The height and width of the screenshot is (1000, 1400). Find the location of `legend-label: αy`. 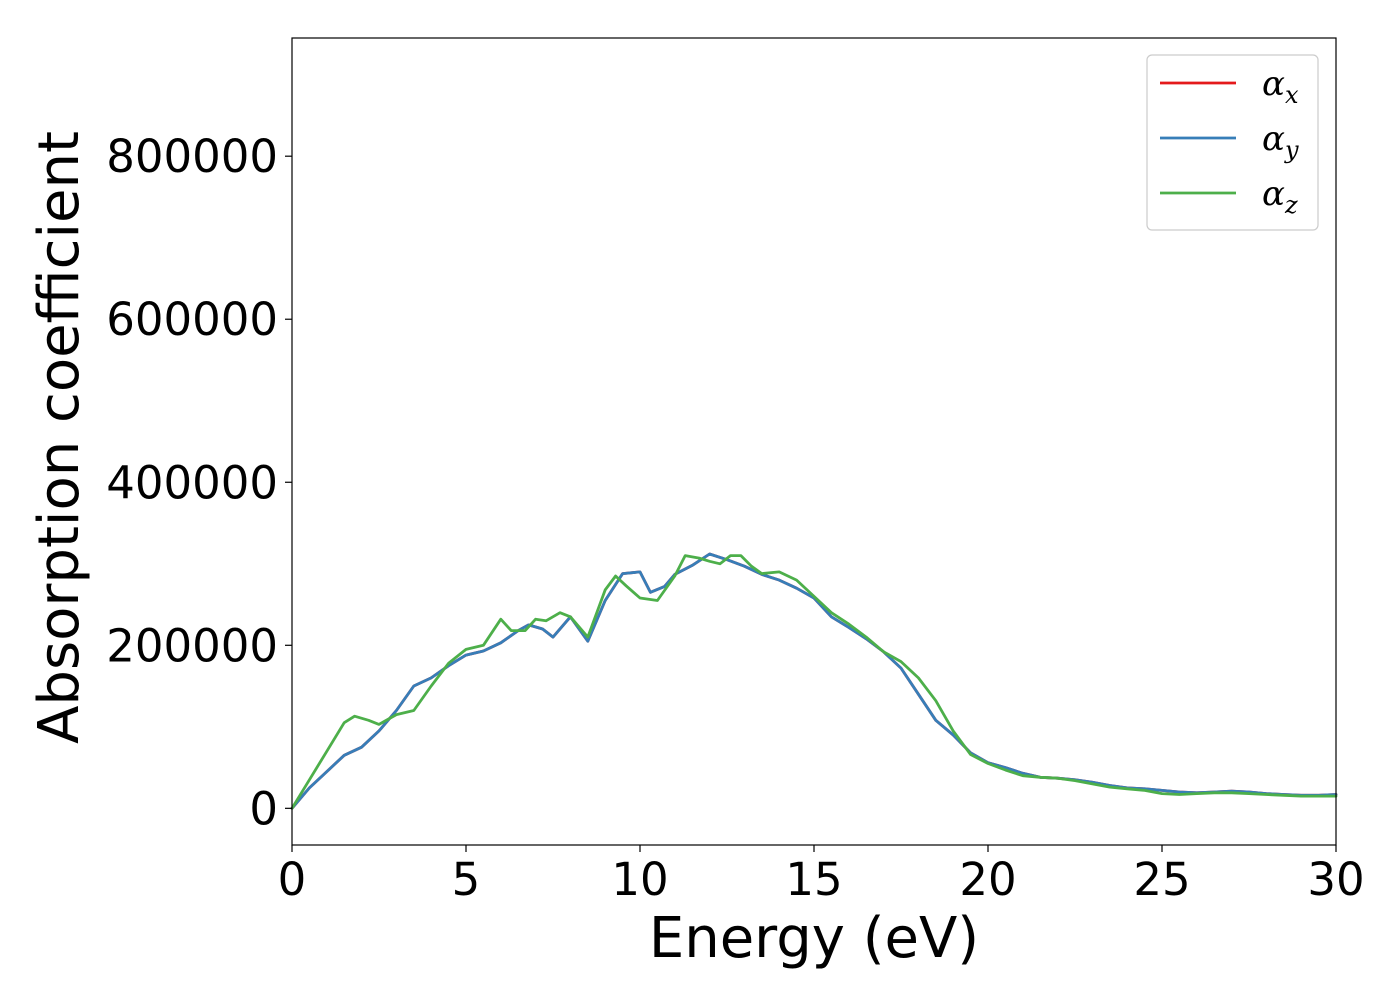

legend-label: αy is located at coordinates (1280, 141).